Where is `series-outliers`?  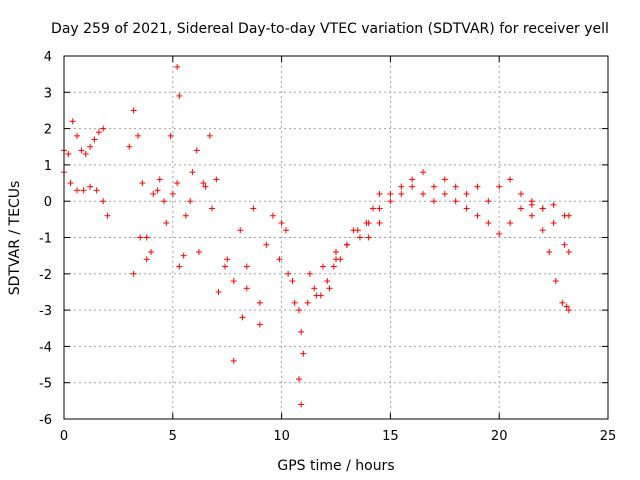 series-outliers is located at coordinates (239, 235).